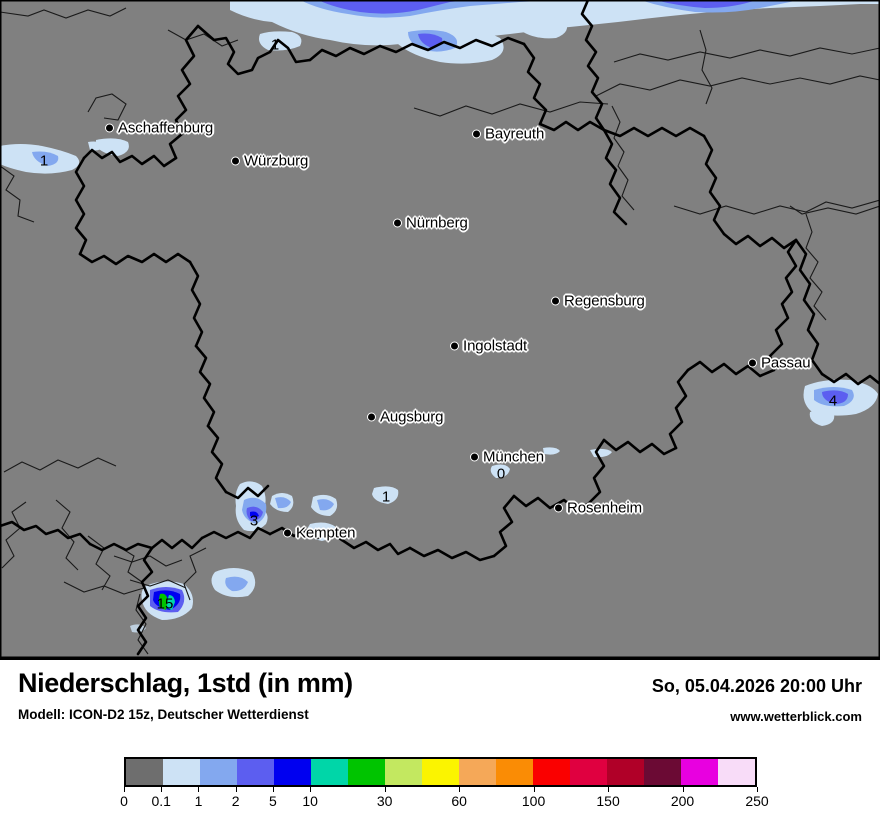 The width and height of the screenshot is (880, 830). What do you see at coordinates (459, 801) in the screenshot?
I see `colorbar-tick-label: 60` at bounding box center [459, 801].